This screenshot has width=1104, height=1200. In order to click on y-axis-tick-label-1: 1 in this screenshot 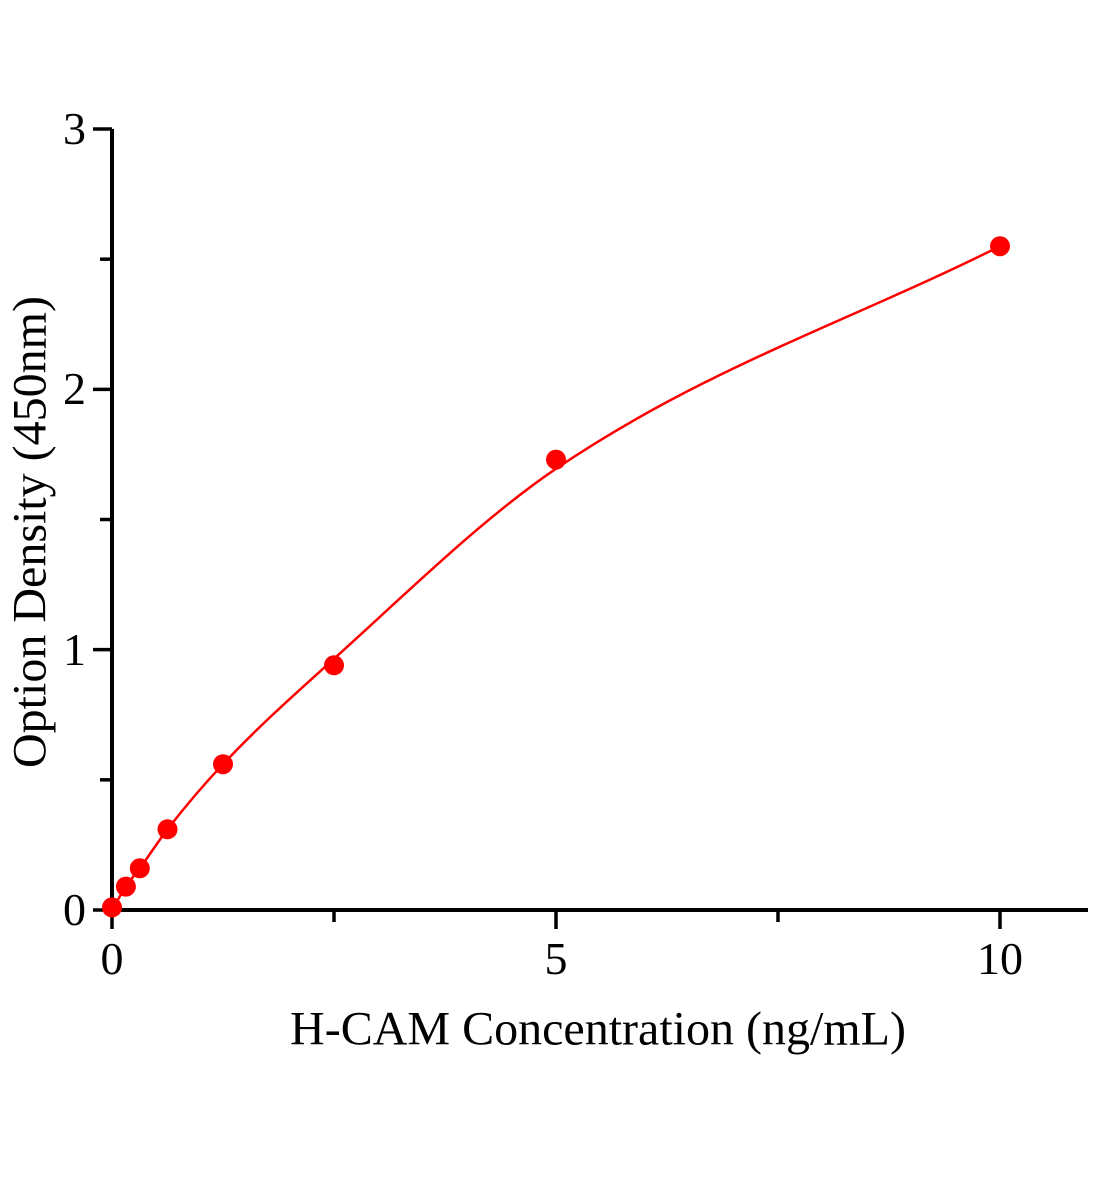, I will do `click(74, 649)`.